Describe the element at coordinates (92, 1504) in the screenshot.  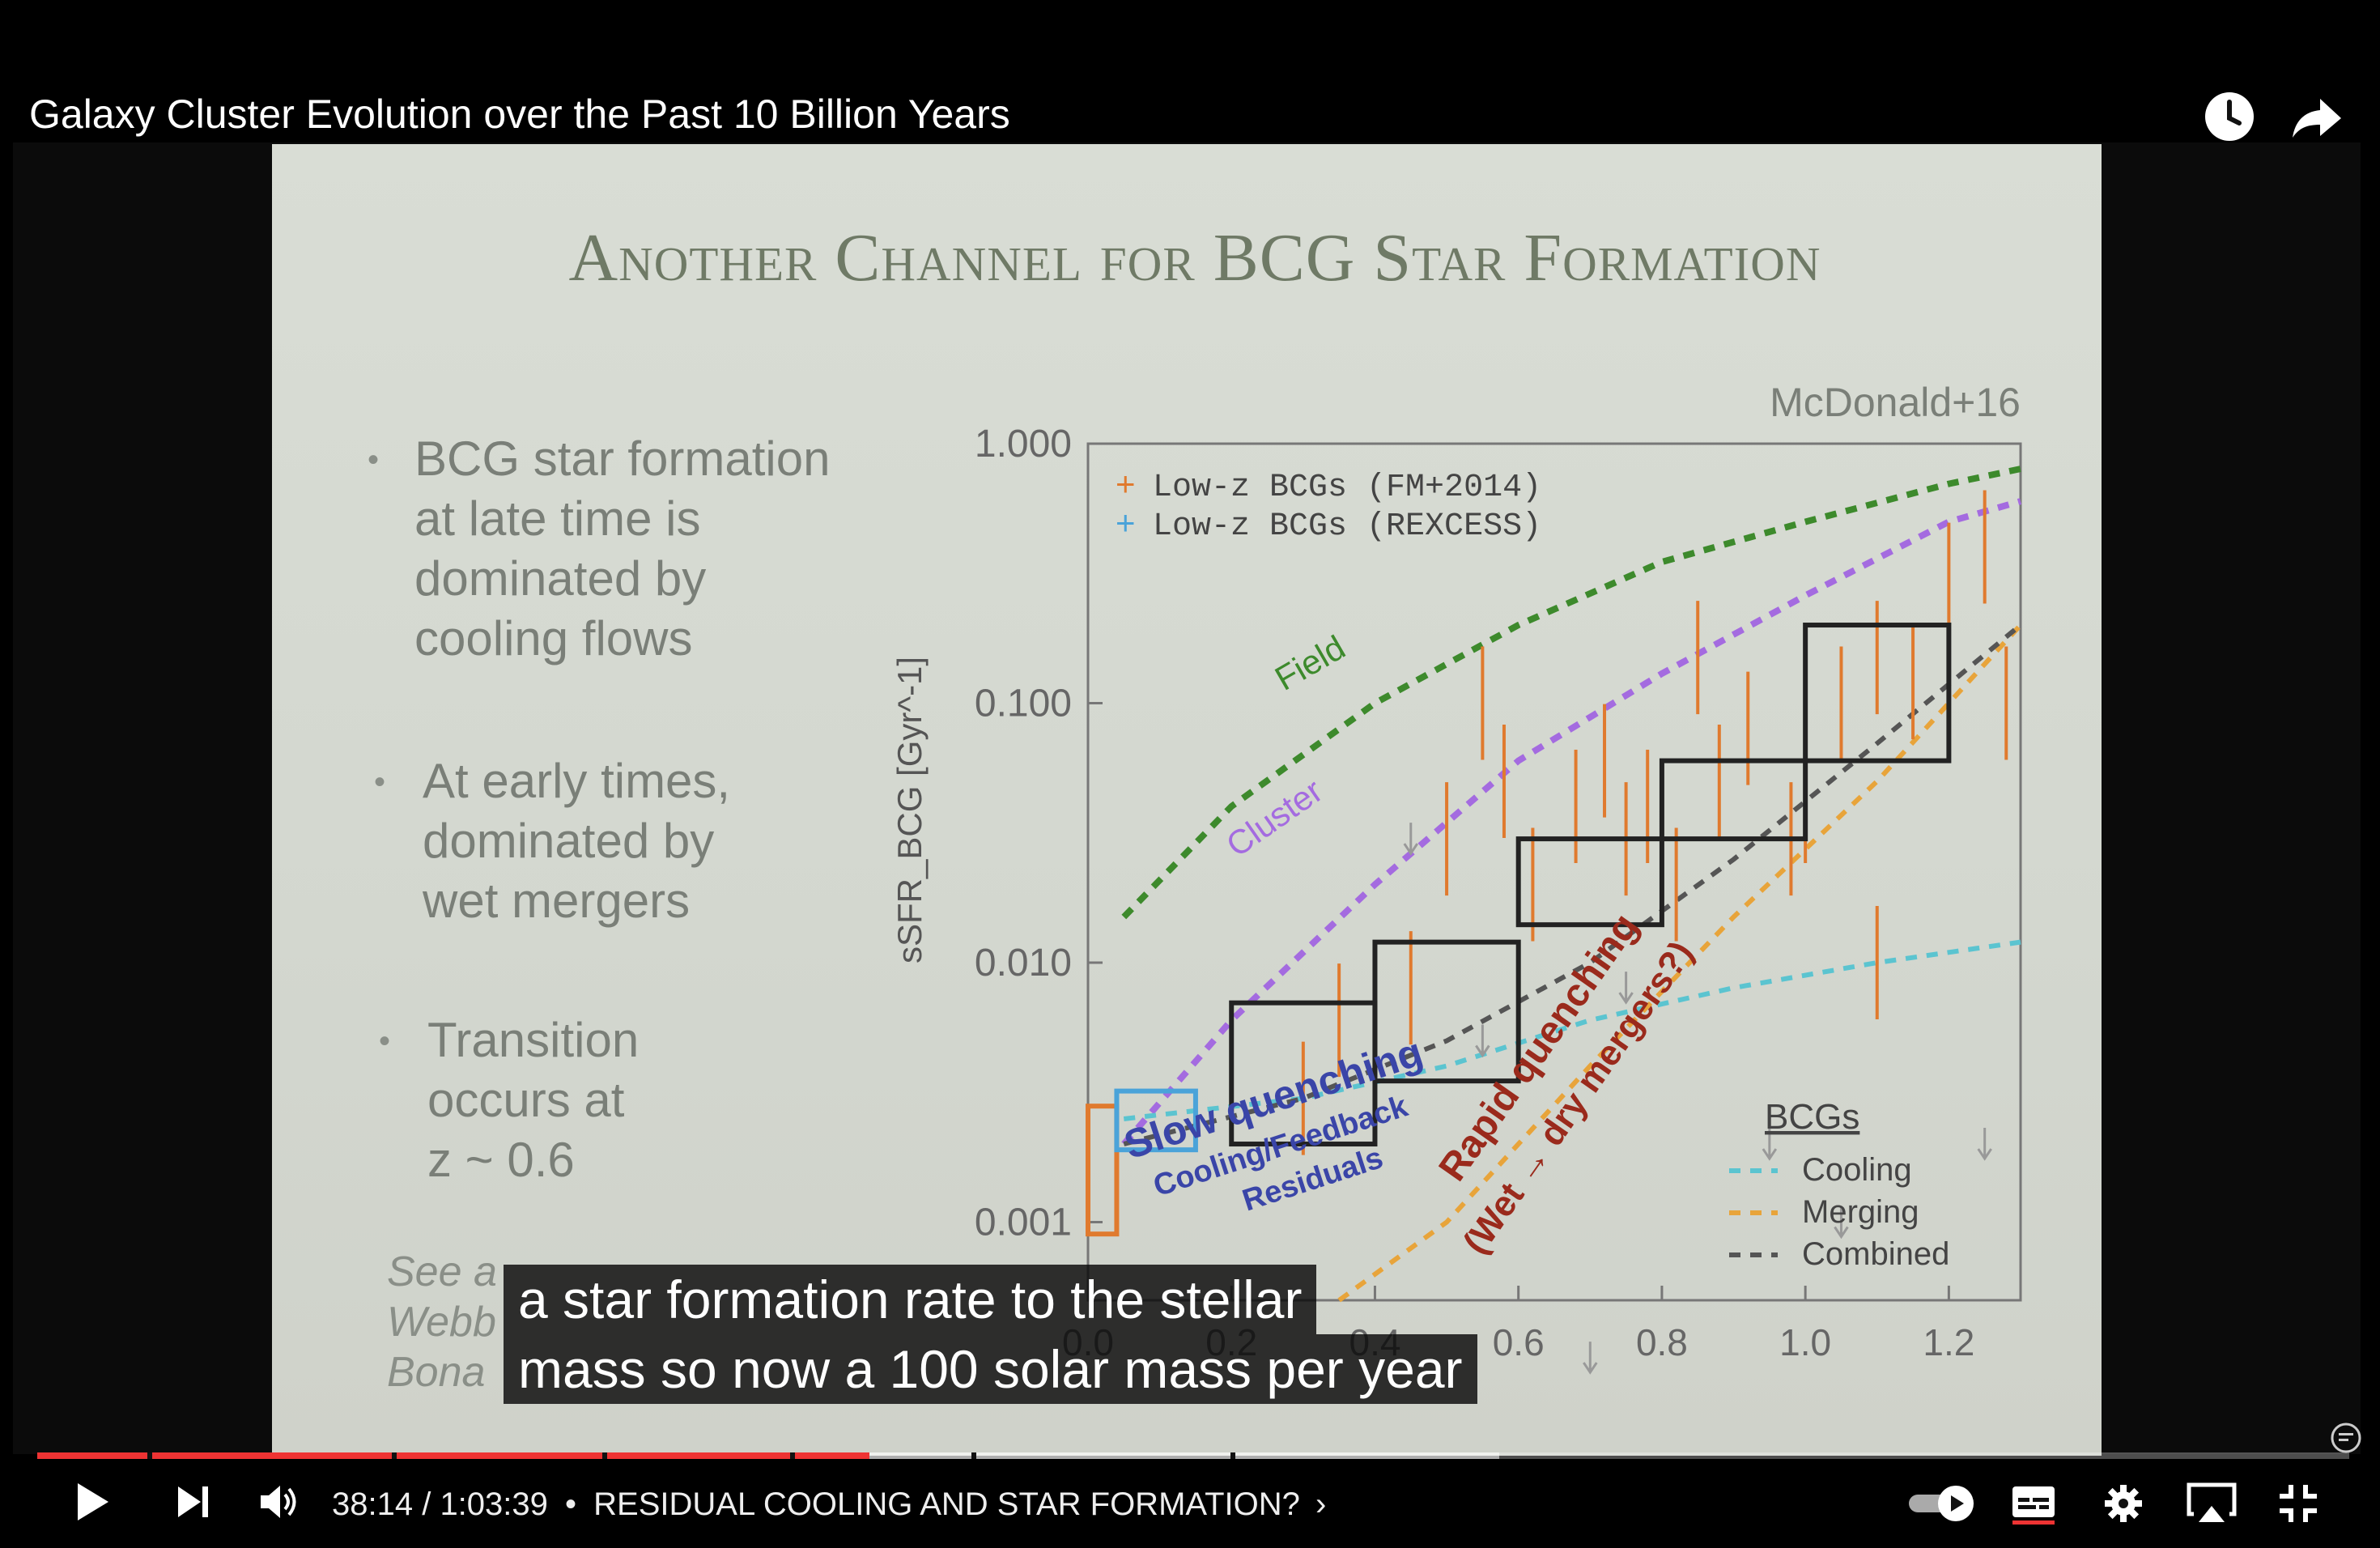
I see `play-icon` at that location.